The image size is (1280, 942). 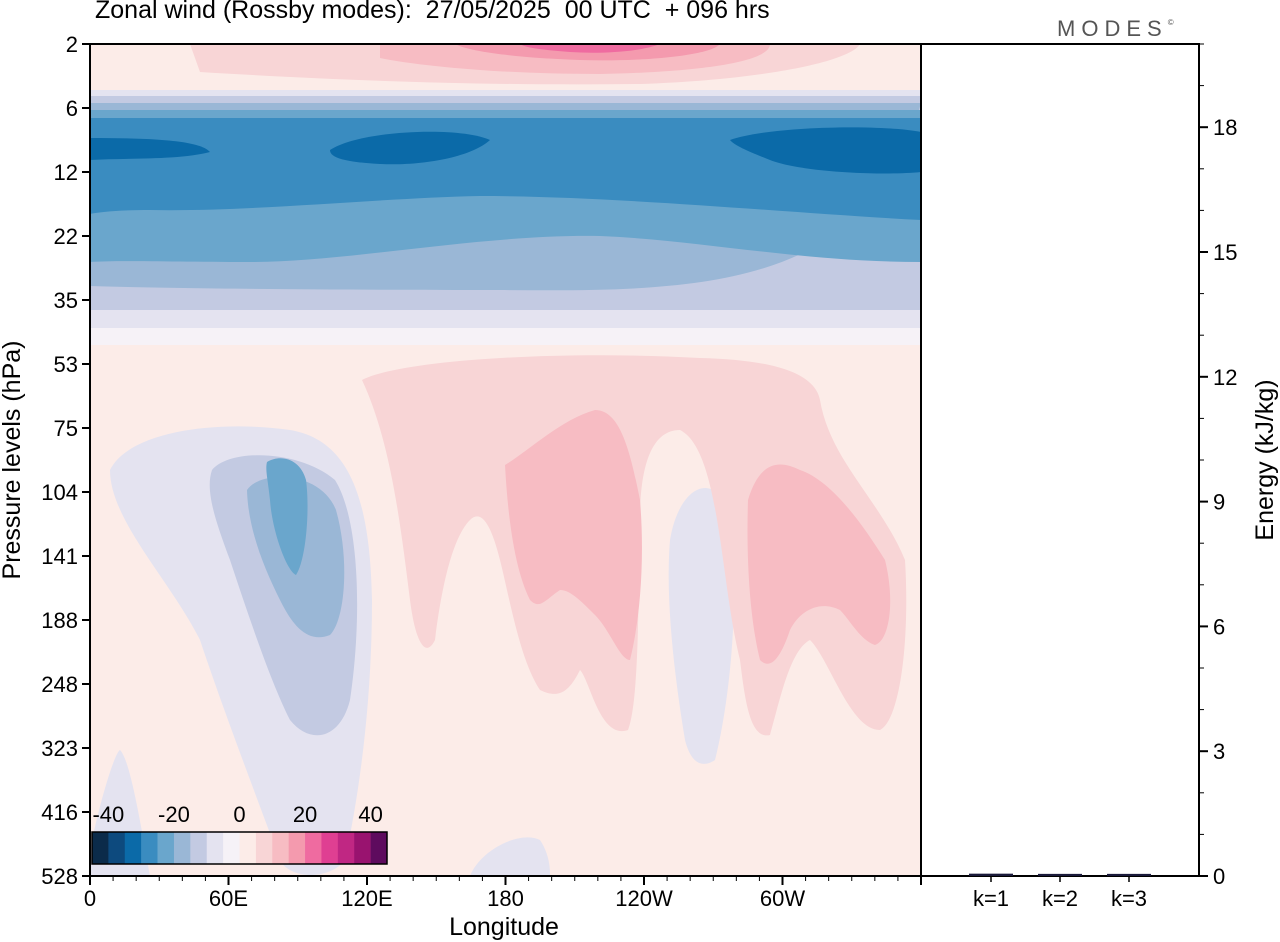 What do you see at coordinates (701, 625) in the screenshot?
I see `tropo-neg-mid` at bounding box center [701, 625].